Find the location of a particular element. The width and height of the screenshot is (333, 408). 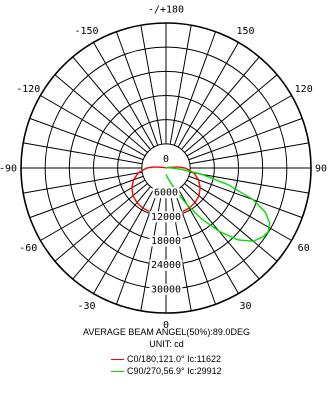

angle-label-0: 0 is located at coordinates (166, 325).